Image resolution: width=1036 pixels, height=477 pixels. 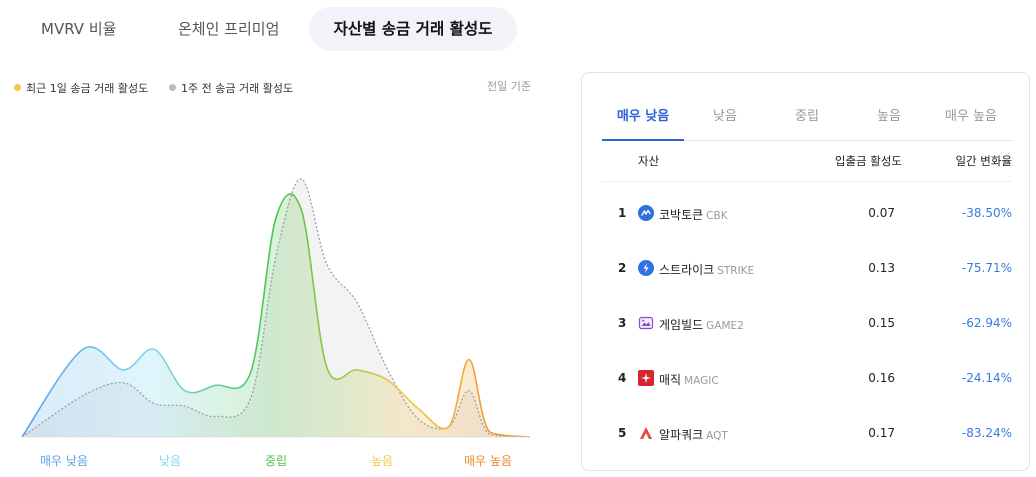 What do you see at coordinates (986, 268) in the screenshot?
I see `daily-change: -75.71%` at bounding box center [986, 268].